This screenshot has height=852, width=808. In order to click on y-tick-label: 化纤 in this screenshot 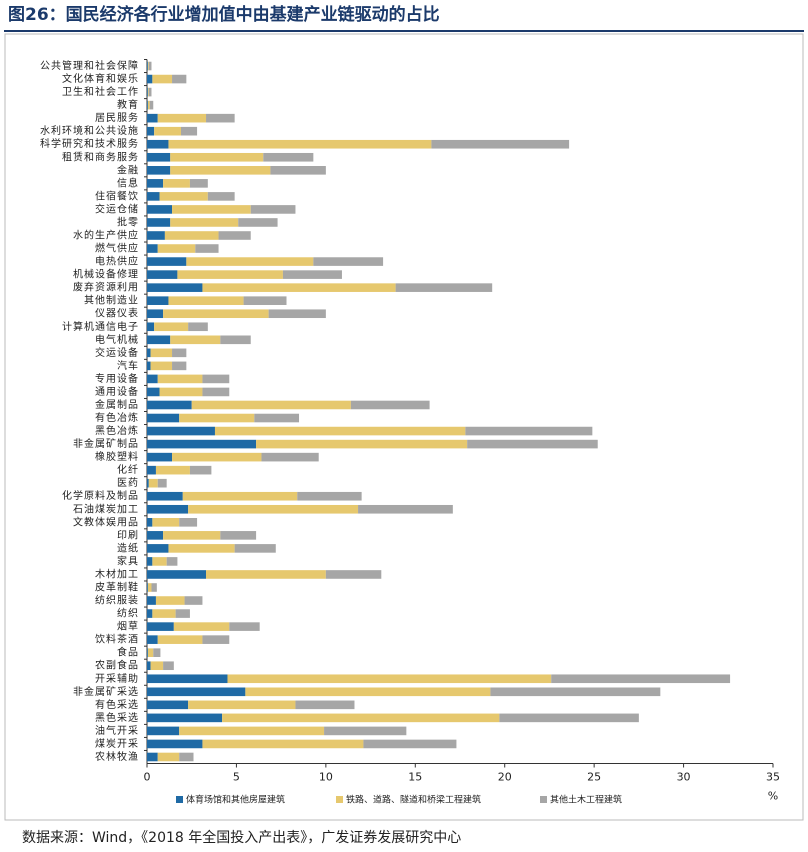, I will do `click(128, 469)`.